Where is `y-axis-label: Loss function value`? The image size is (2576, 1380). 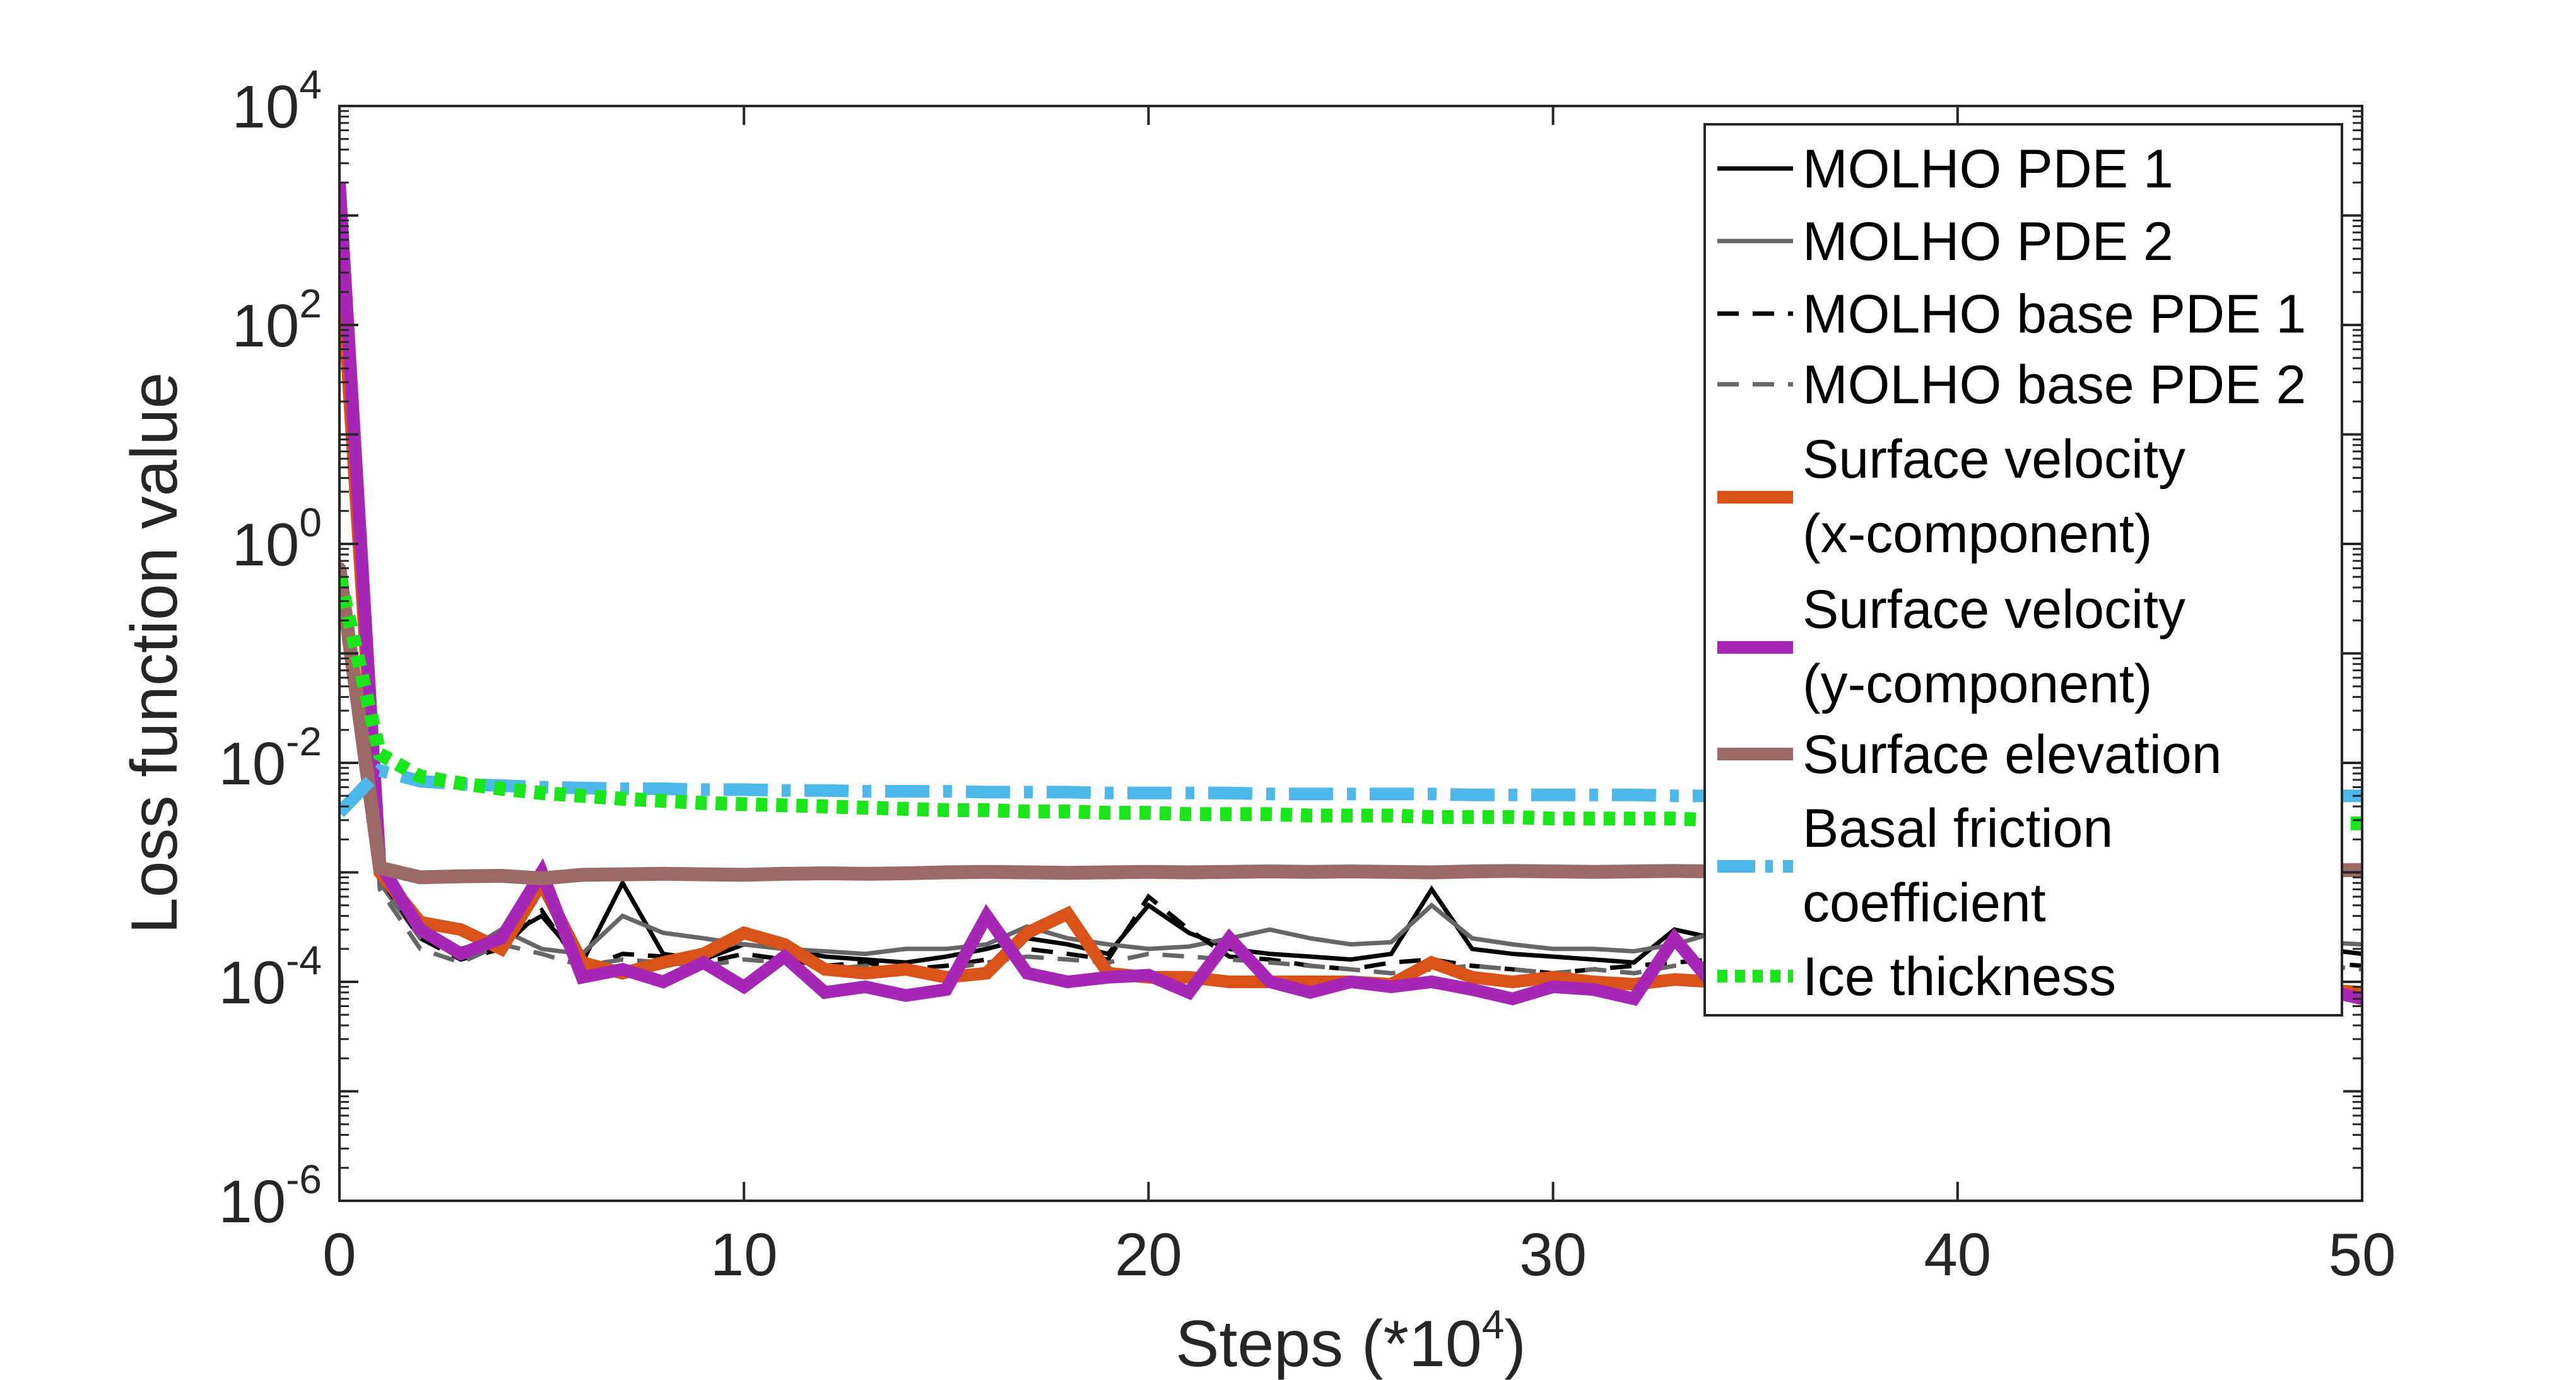 y-axis-label: Loss function value is located at coordinates (154, 653).